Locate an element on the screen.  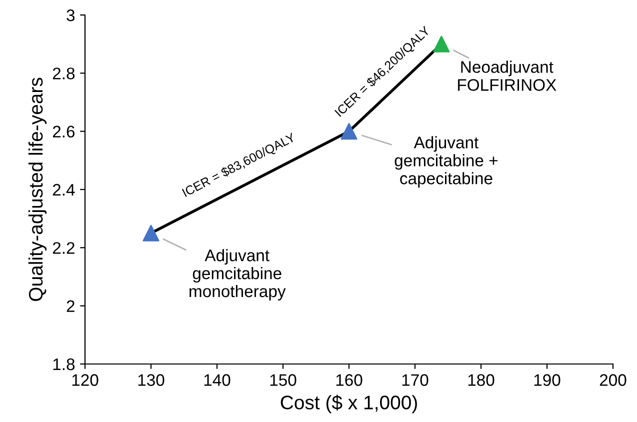
y-tick-label: 2.4 is located at coordinates (63, 190).